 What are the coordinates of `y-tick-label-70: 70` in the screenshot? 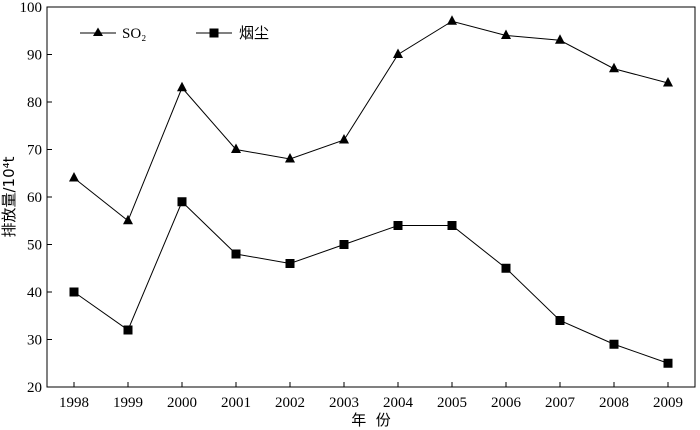 It's located at (34, 151).